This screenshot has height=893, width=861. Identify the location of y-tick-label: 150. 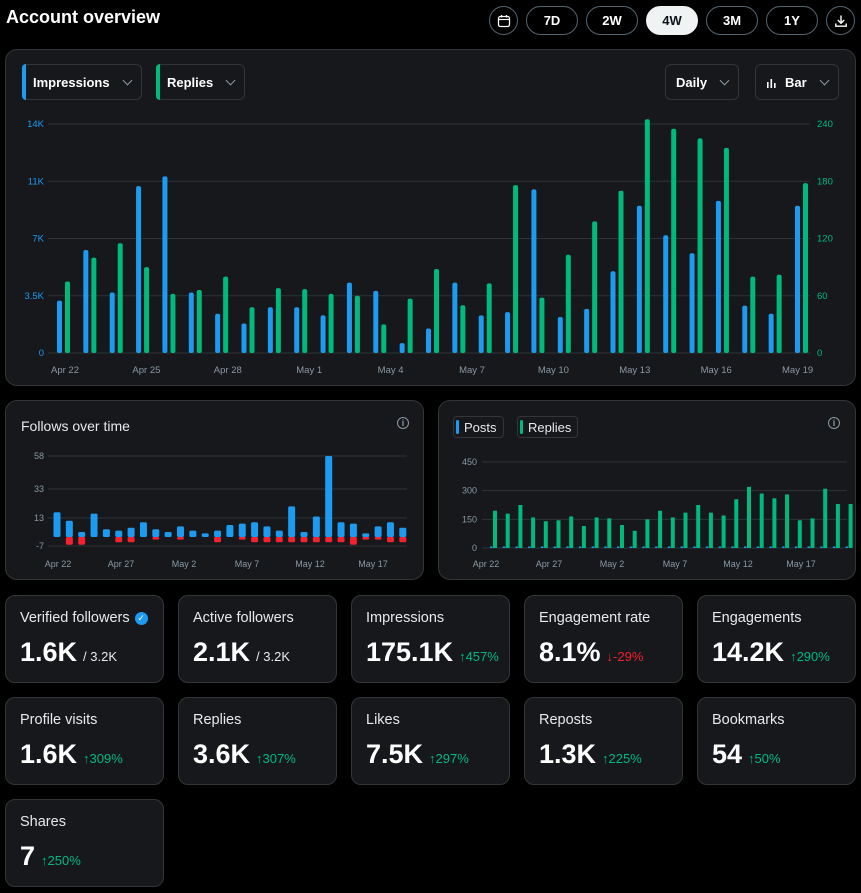
(469, 519).